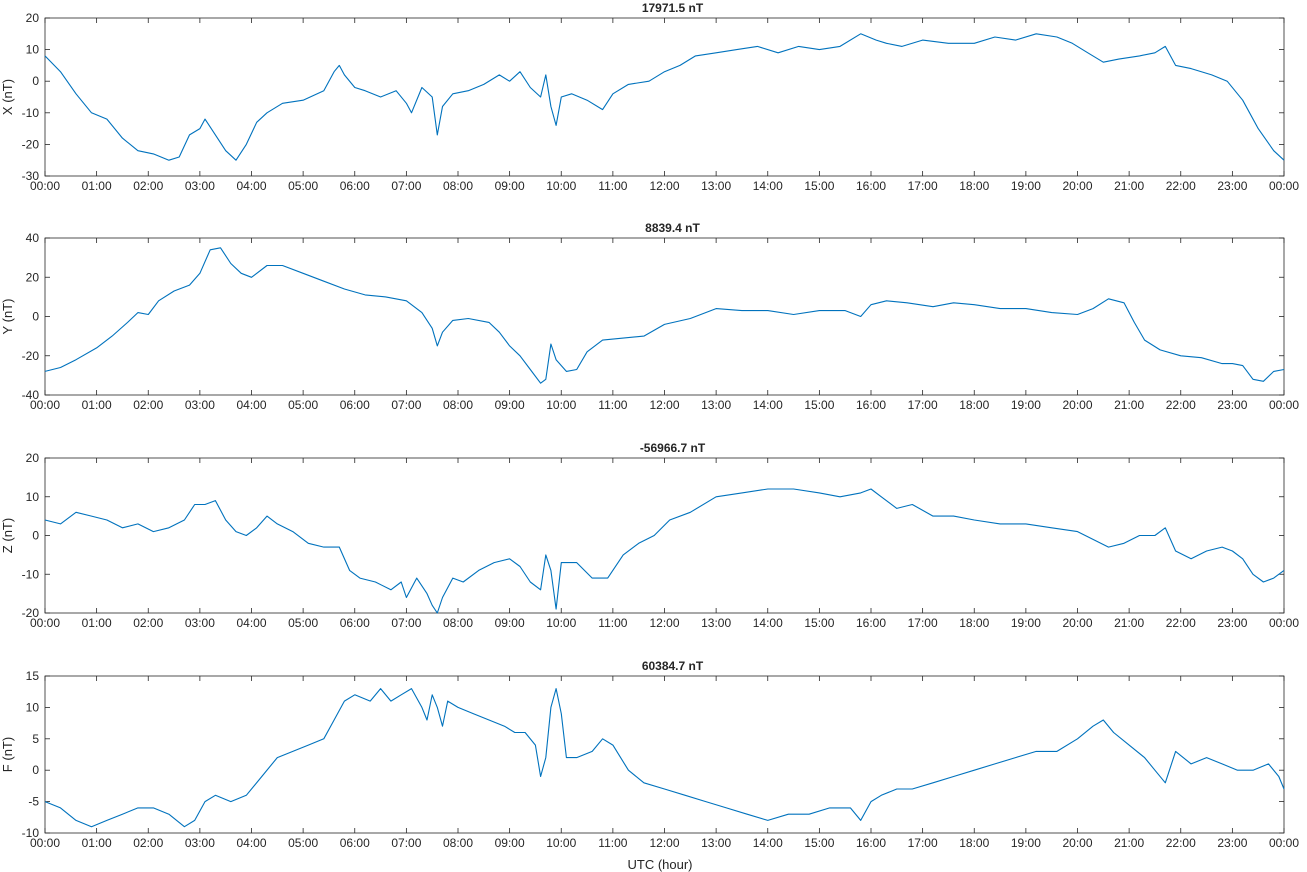  Describe the element at coordinates (819, 186) in the screenshot. I see `xtick-label-x: 15:00` at that location.